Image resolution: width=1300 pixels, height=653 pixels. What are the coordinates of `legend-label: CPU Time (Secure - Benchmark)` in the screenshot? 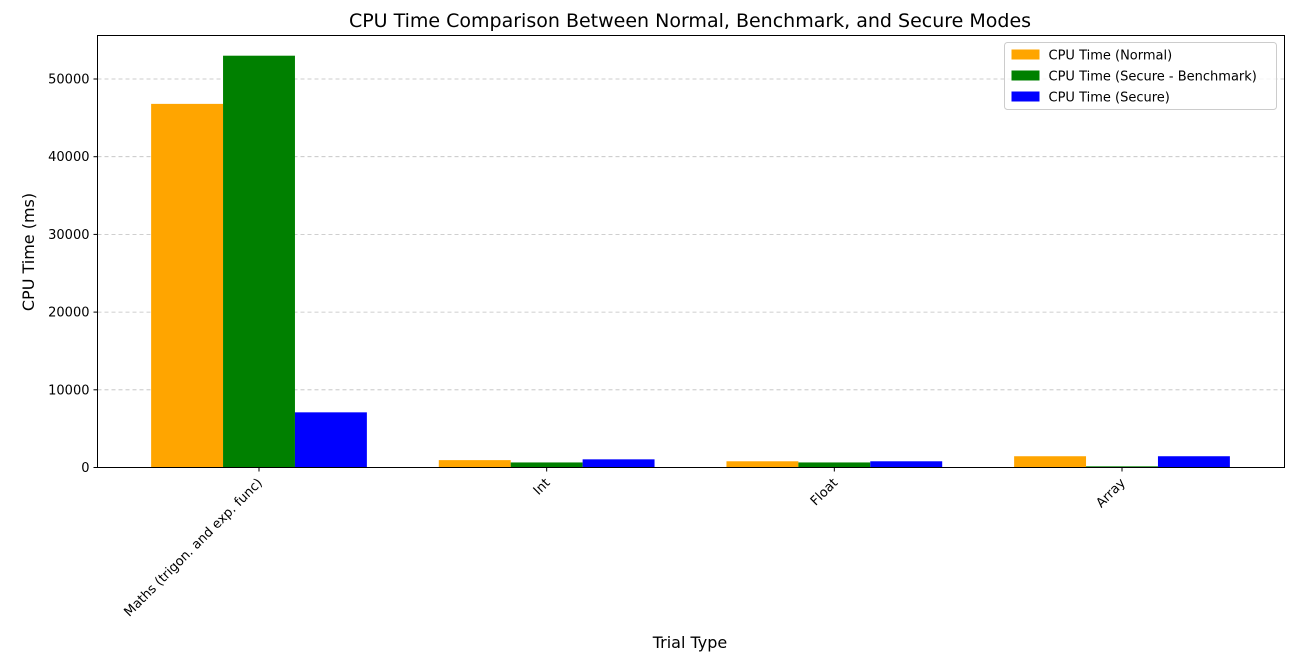 It's located at (1153, 77).